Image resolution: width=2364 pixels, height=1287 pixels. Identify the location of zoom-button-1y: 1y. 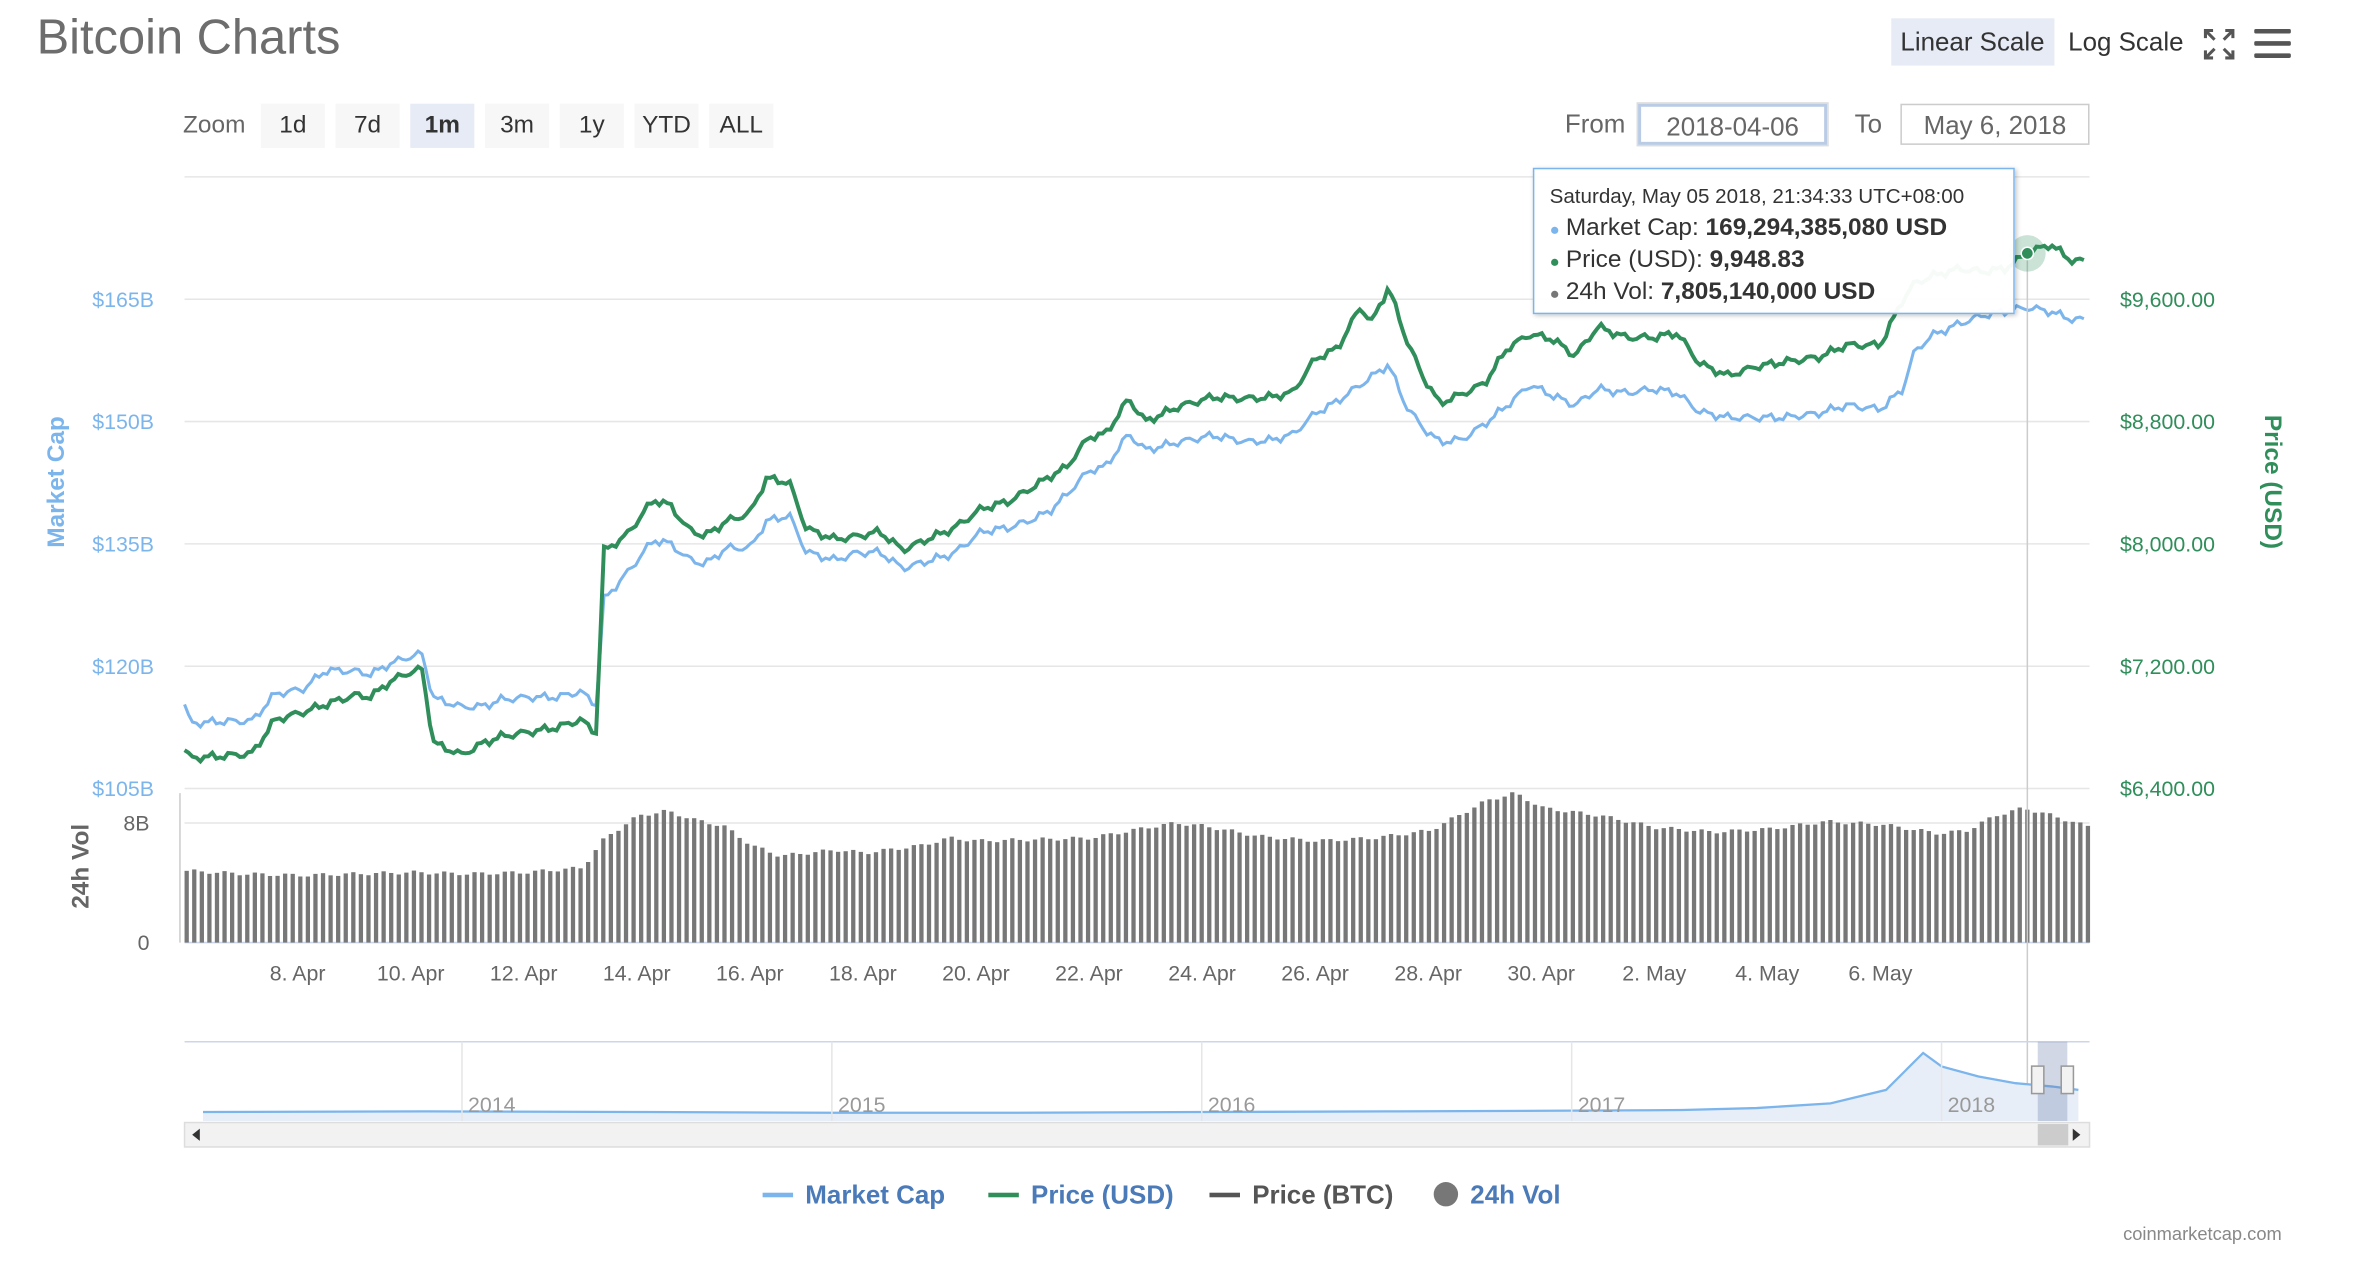
(591, 125).